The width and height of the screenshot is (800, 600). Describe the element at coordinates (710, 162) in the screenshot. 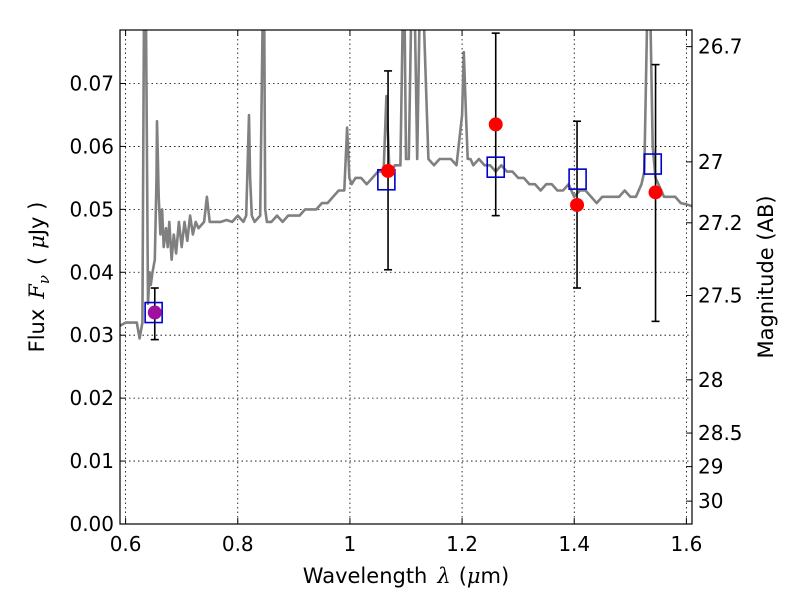

I see `magnitude-tick-label: 27` at that location.